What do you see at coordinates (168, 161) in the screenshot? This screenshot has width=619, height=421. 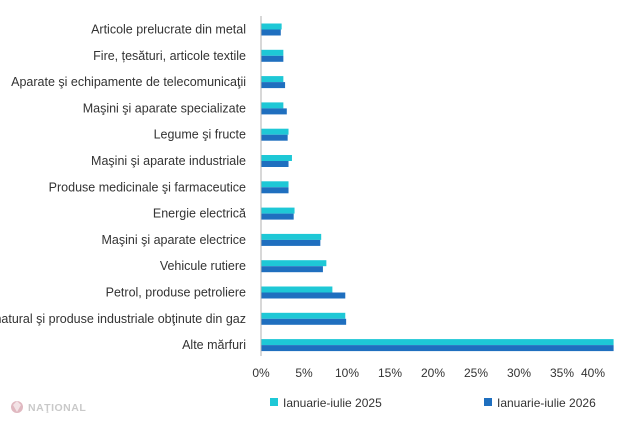 I see `category-label: Maşini şi aparate industriale` at bounding box center [168, 161].